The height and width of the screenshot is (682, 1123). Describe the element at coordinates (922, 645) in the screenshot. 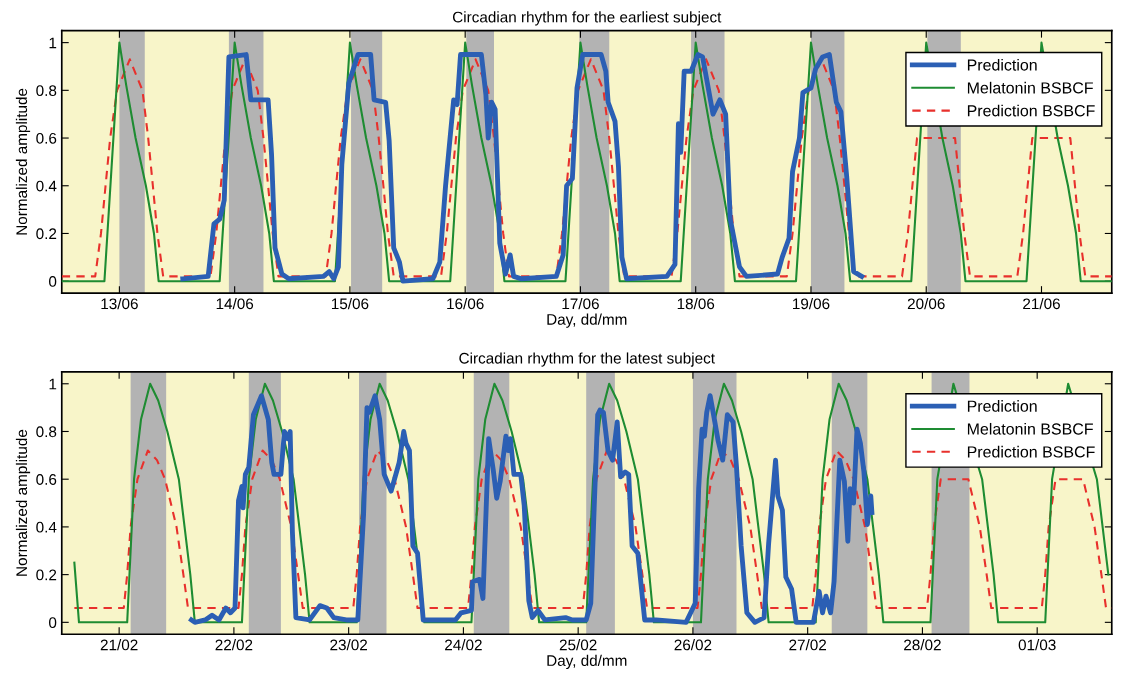

I see `x-tick-label: 28/02` at that location.